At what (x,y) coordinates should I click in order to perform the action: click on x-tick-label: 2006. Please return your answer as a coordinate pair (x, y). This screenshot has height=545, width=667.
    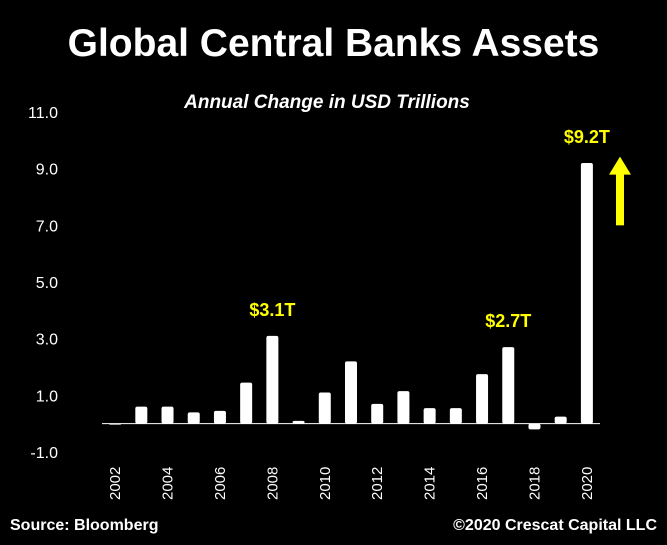
    Looking at the image, I should click on (220, 483).